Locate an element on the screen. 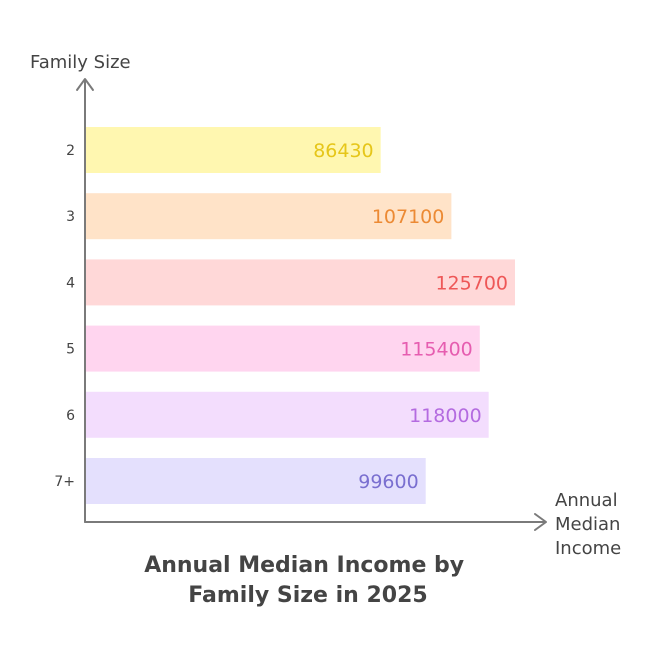  x-axis-label-line: Annual is located at coordinates (586, 500).